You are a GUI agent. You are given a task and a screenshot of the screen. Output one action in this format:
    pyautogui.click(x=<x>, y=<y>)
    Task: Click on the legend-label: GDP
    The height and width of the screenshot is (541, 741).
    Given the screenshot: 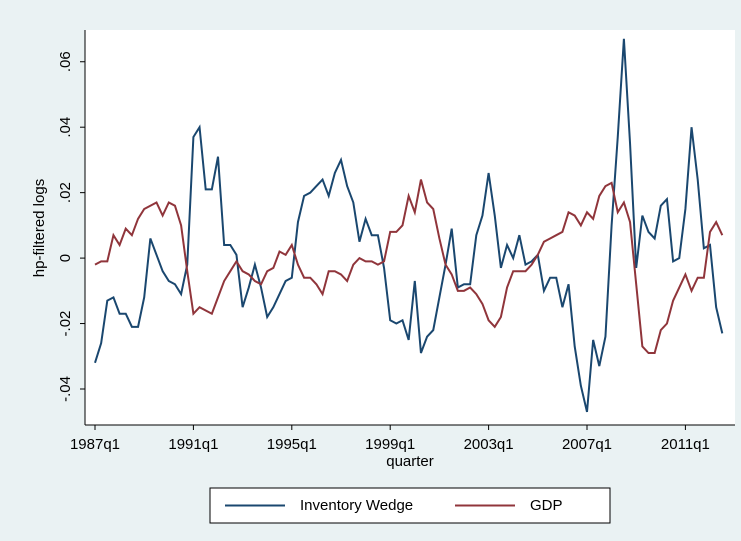 What is the action you would take?
    pyautogui.click(x=546, y=505)
    